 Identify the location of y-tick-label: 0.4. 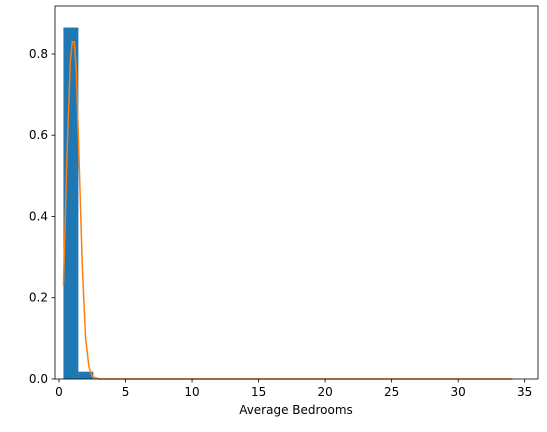
(38, 216).